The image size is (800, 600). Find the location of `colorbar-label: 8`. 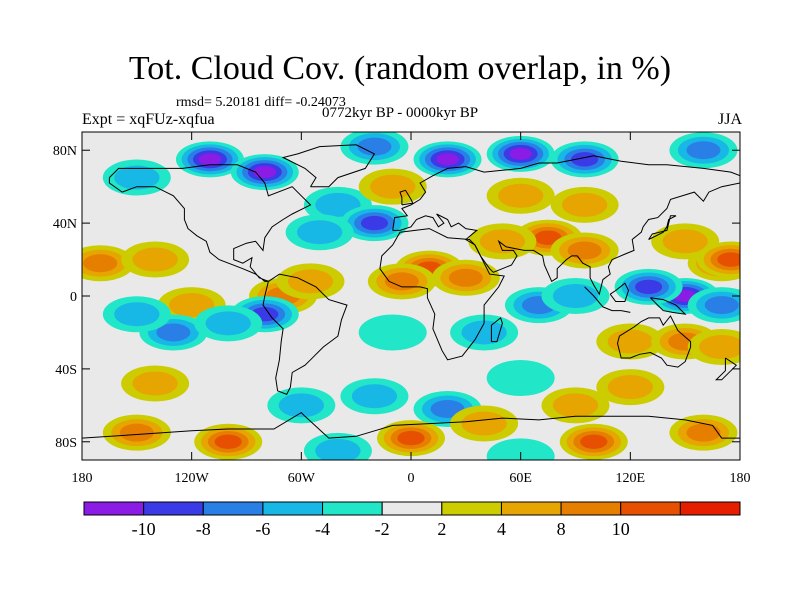

colorbar-label: 8 is located at coordinates (561, 529).